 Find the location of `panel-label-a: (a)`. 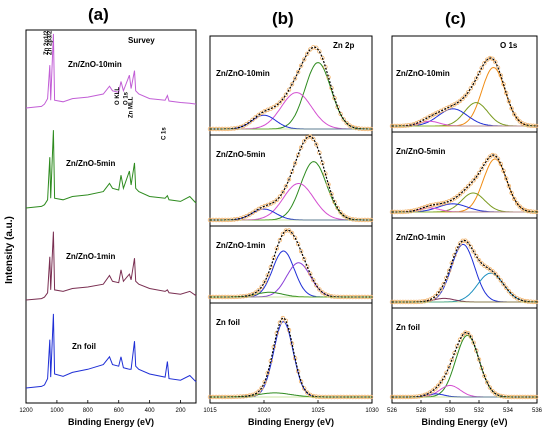

panel-label-a: (a) is located at coordinates (98, 14).